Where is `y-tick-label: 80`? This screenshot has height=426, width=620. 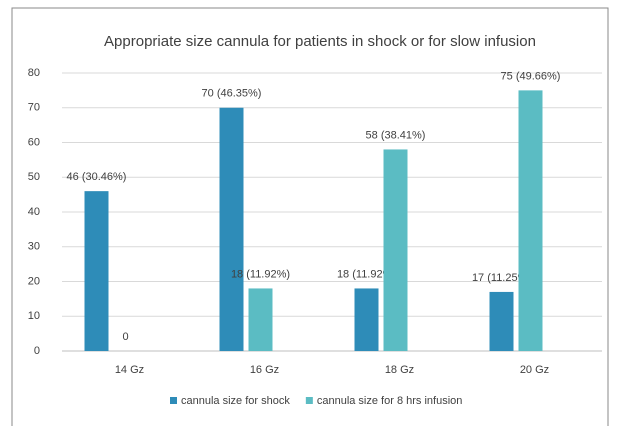
y-tick-label: 80 is located at coordinates (34, 73).